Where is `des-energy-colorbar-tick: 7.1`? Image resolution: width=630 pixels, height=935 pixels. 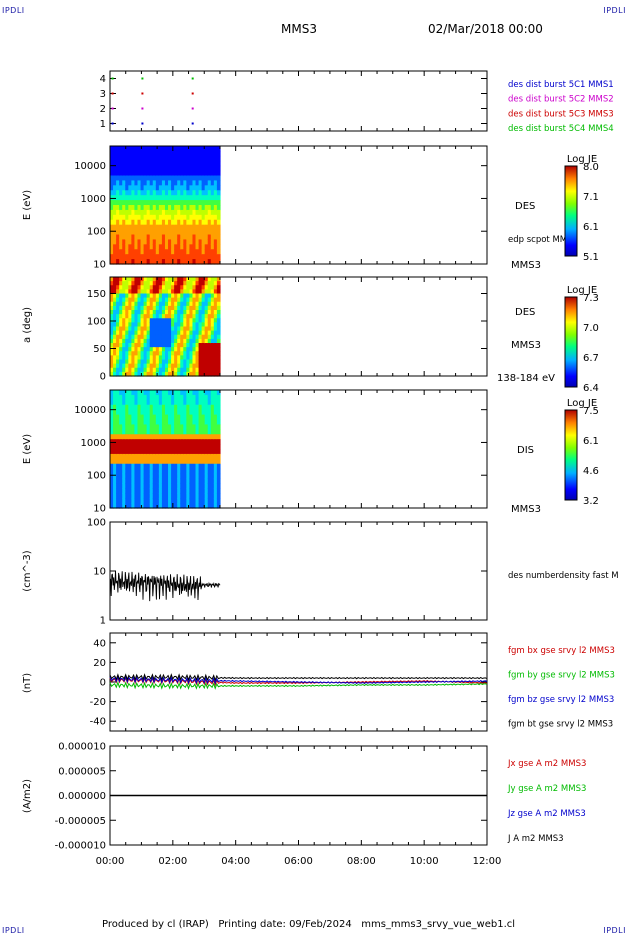
des-energy-colorbar-tick: 7.1 is located at coordinates (591, 197).